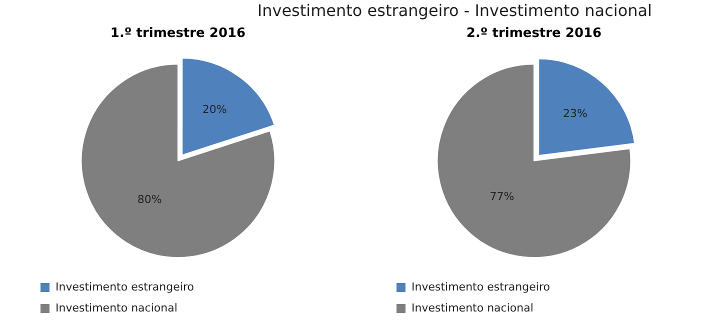 This screenshot has height=326, width=712. What do you see at coordinates (534, 34) in the screenshot?
I see `chart-title: 2.º trimestre 2016` at bounding box center [534, 34].